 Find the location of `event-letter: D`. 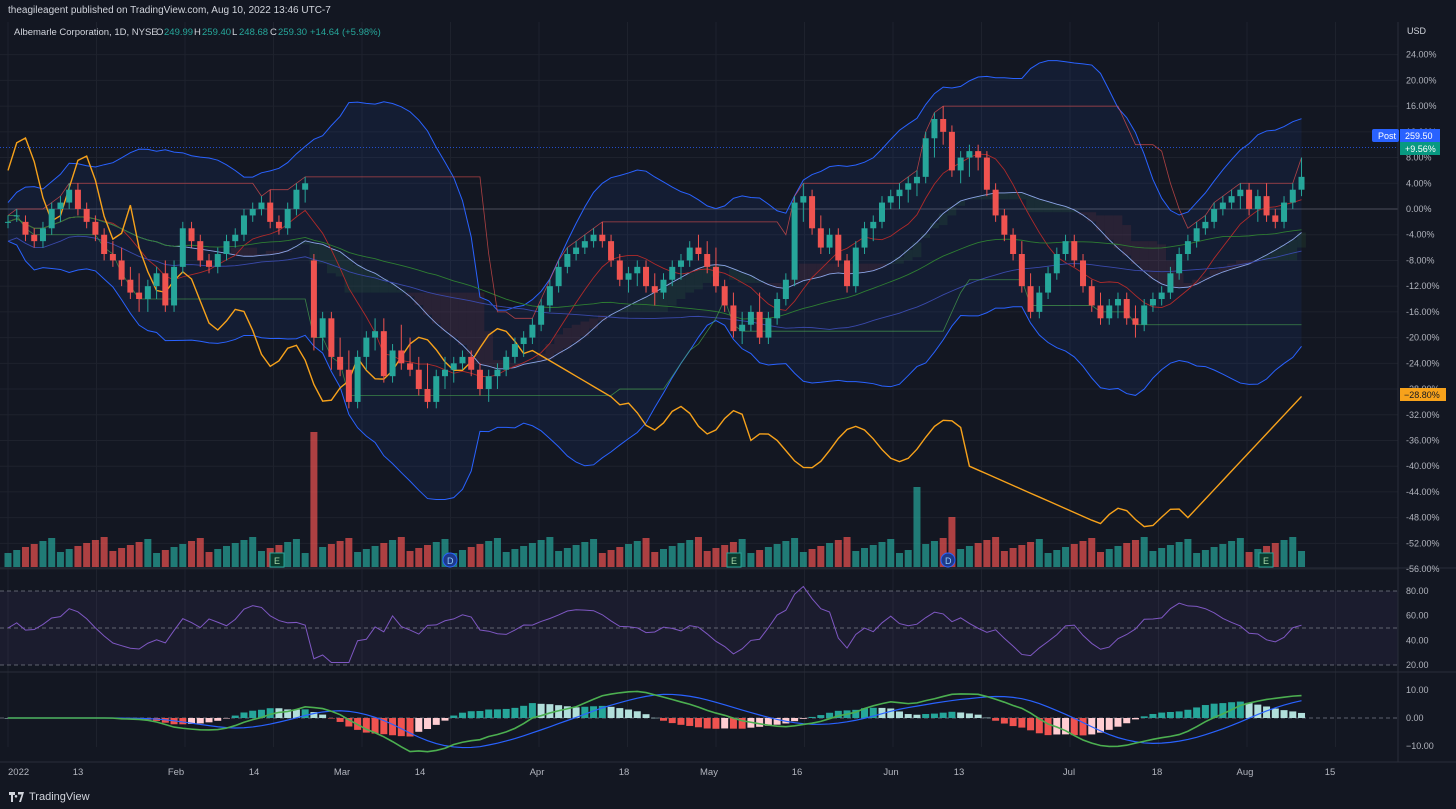

event-letter: D is located at coordinates (948, 561).